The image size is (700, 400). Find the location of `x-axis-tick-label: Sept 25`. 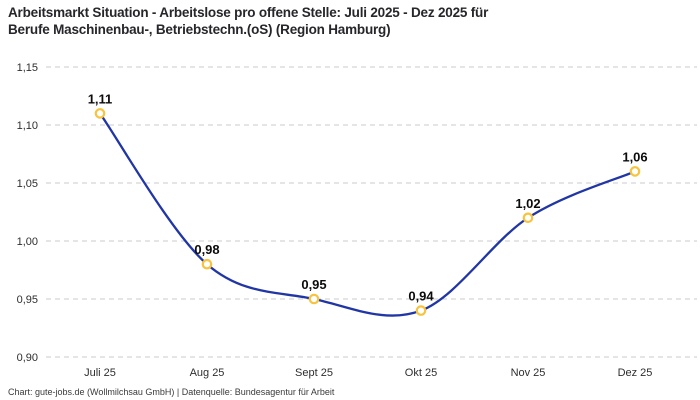

x-axis-tick-label: Sept 25 is located at coordinates (314, 373).